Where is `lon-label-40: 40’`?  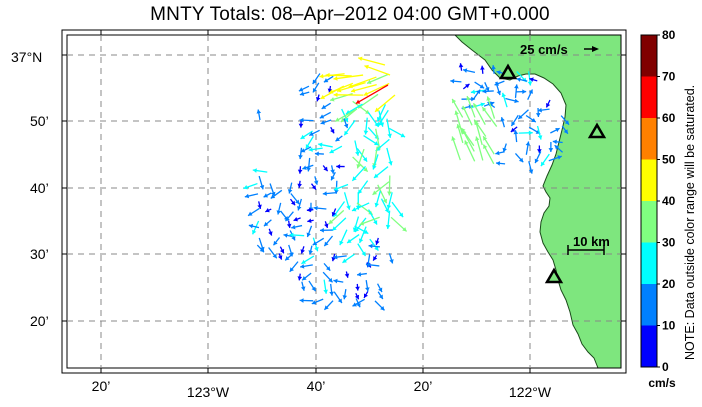
lon-label-40: 40’ is located at coordinates (316, 386).